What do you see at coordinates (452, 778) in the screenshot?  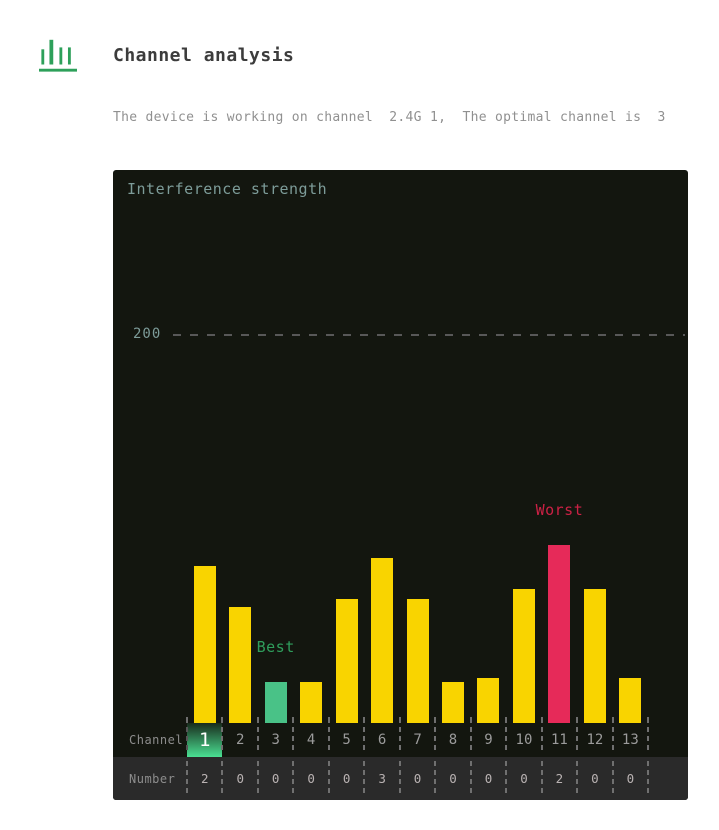 I see `network-count-cell-8: 0` at bounding box center [452, 778].